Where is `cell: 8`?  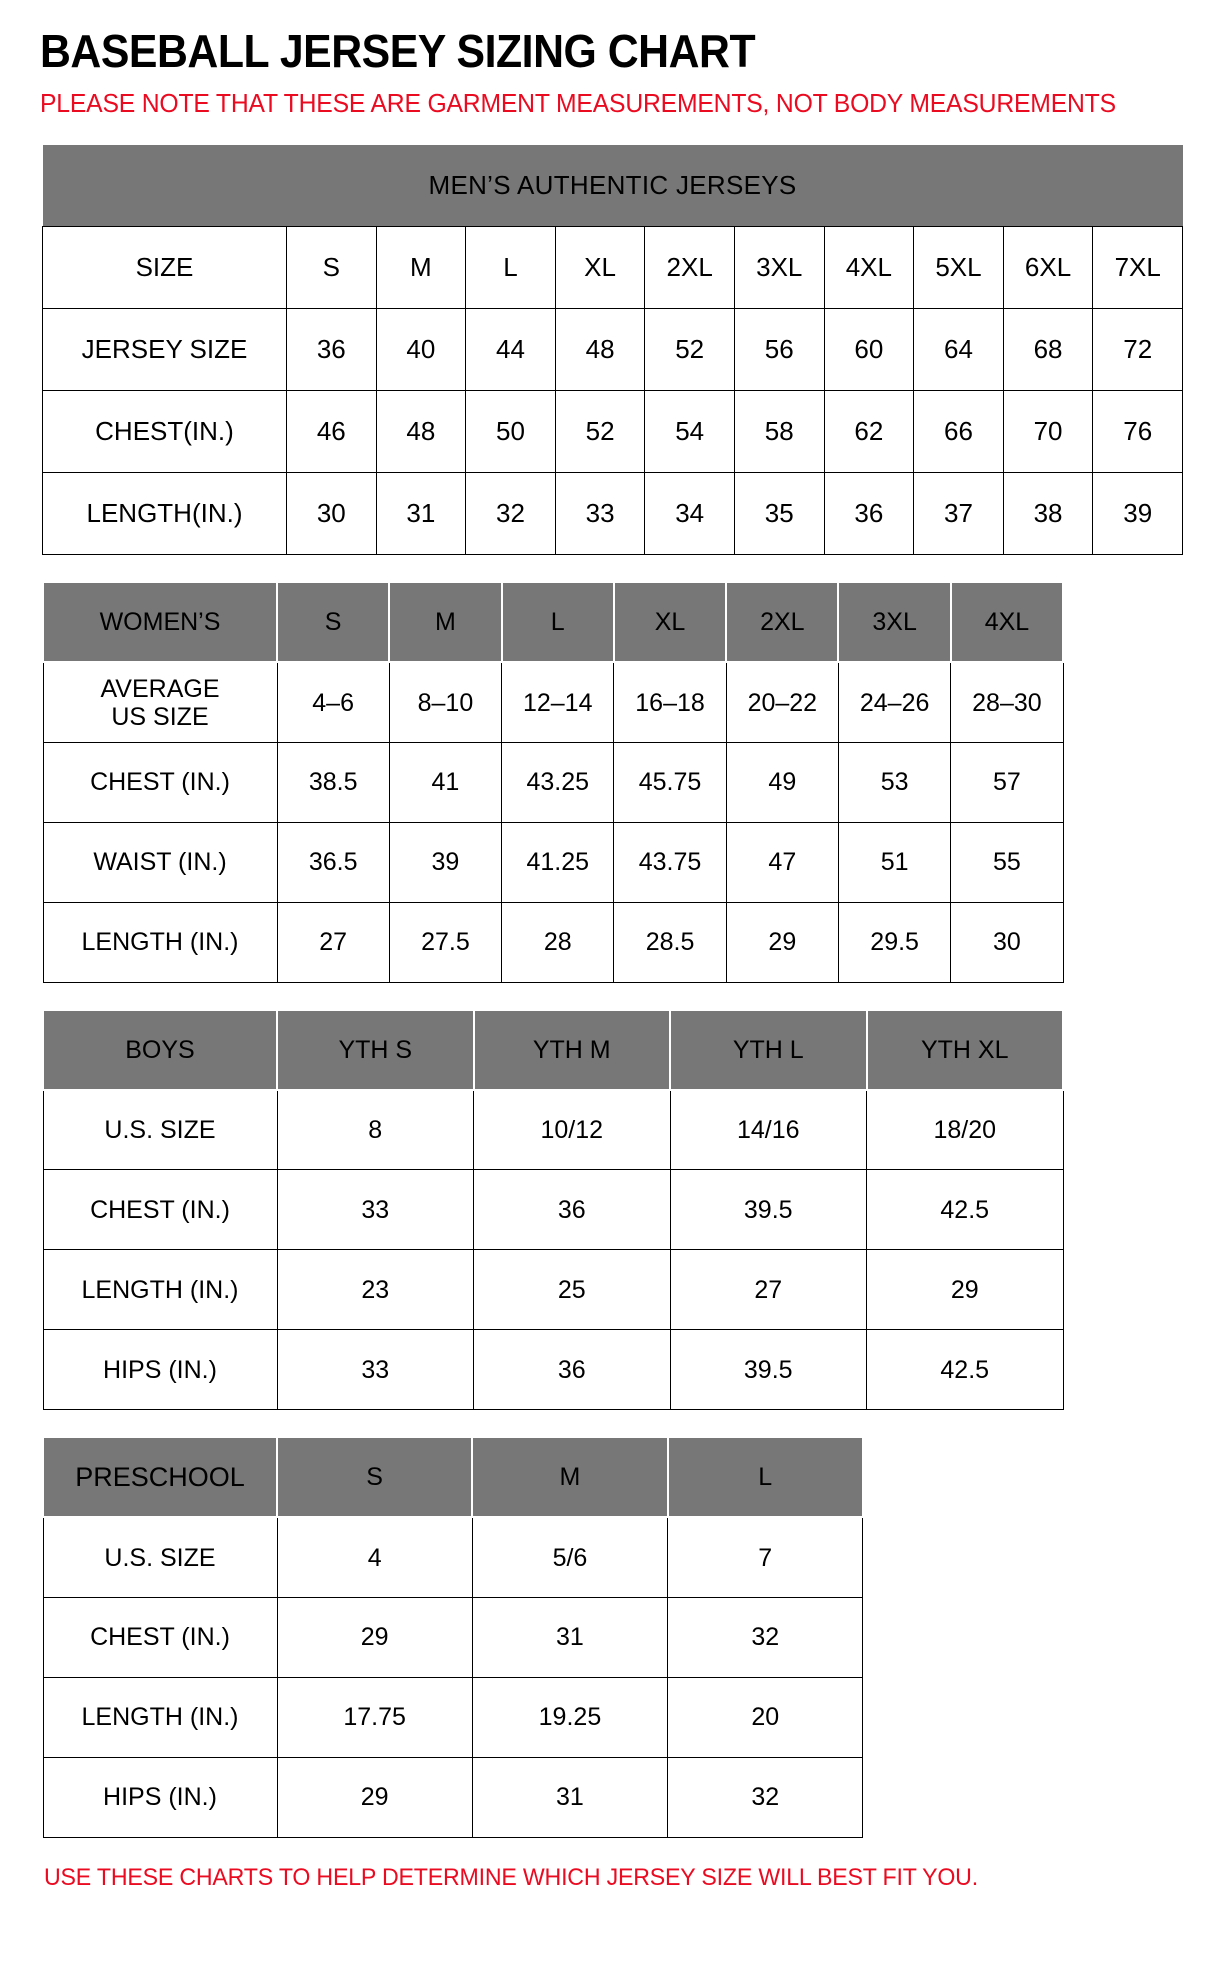 cell: 8 is located at coordinates (375, 1130).